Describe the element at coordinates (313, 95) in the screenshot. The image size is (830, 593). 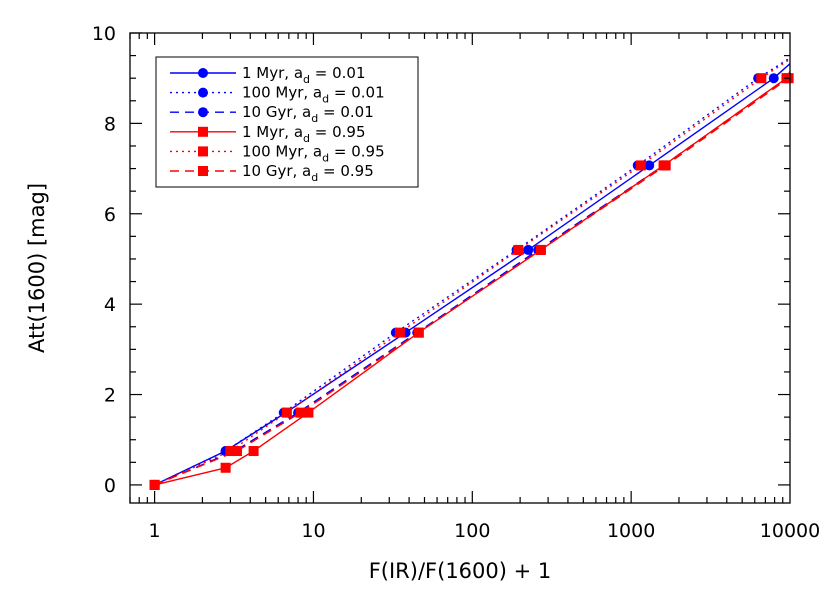
I see `legend-label-1: 100 Myr, ad = 0.01` at that location.